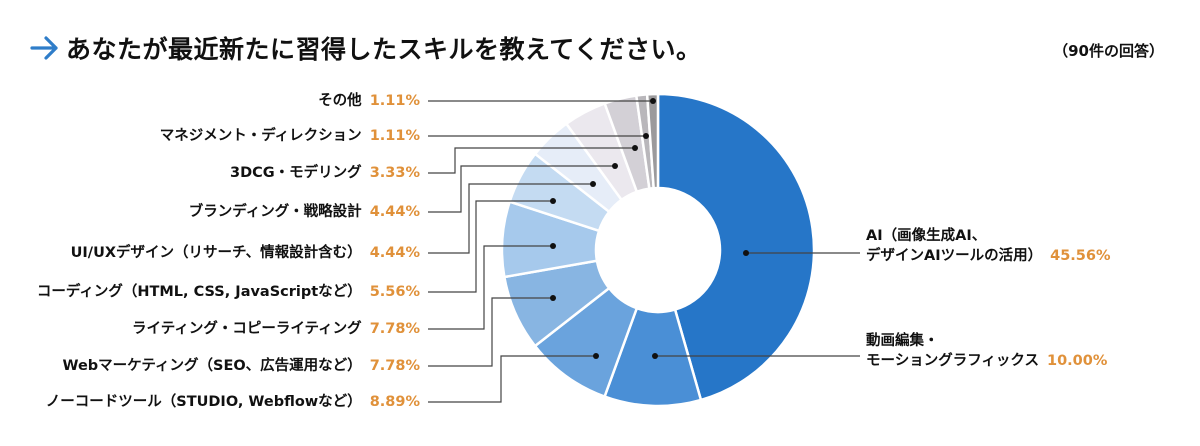 The width and height of the screenshot is (1200, 446). I want to click on slice-label-text: 3DCG・モデリング, so click(296, 173).